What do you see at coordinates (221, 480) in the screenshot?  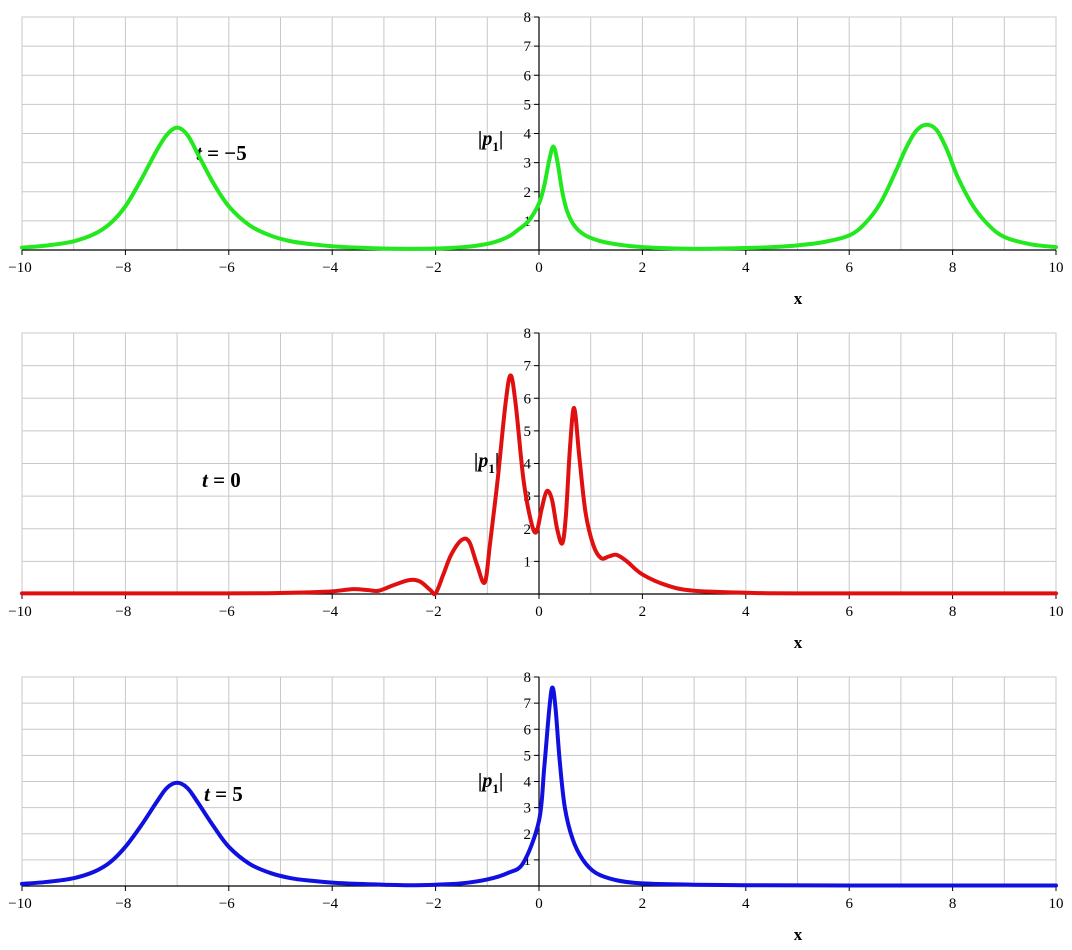 I see `time-annotation: t = 0` at bounding box center [221, 480].